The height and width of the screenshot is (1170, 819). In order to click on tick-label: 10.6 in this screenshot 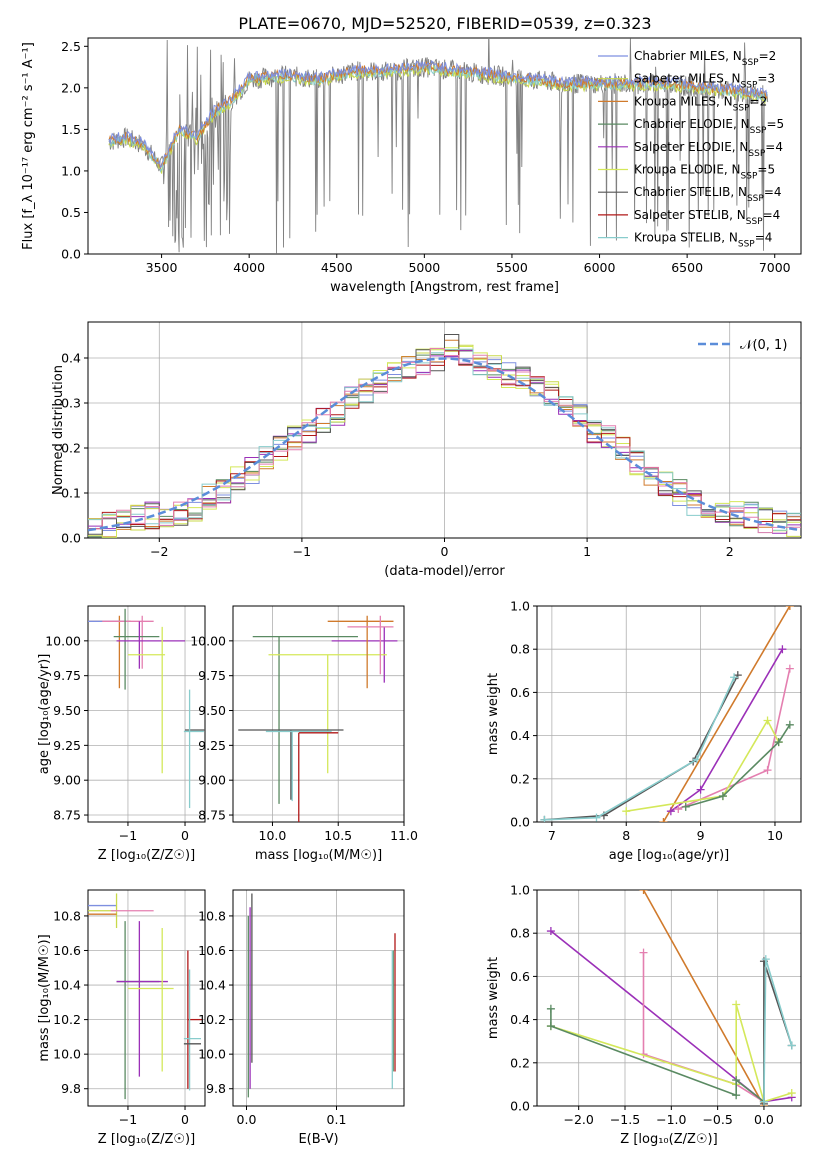, I will do `click(212, 950)`.